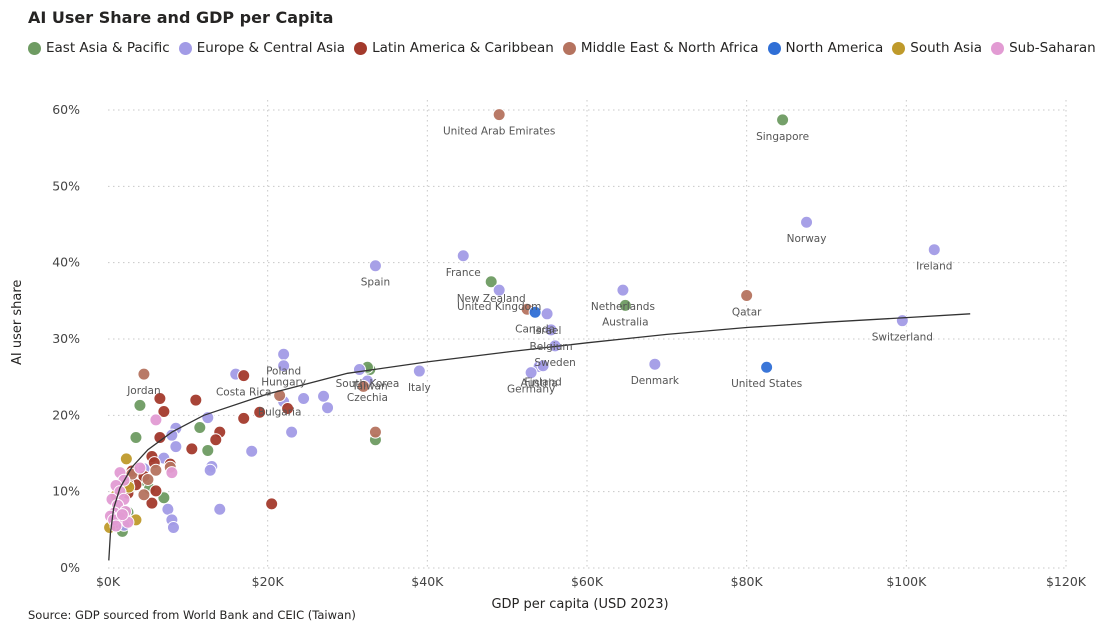  What do you see at coordinates (367, 398) in the screenshot?
I see `point-label: Czechia` at bounding box center [367, 398].